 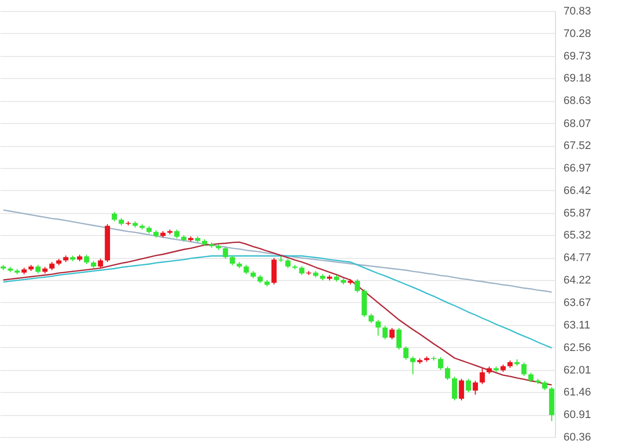 I want to click on y-tick-label: 70.28, so click(x=578, y=34).